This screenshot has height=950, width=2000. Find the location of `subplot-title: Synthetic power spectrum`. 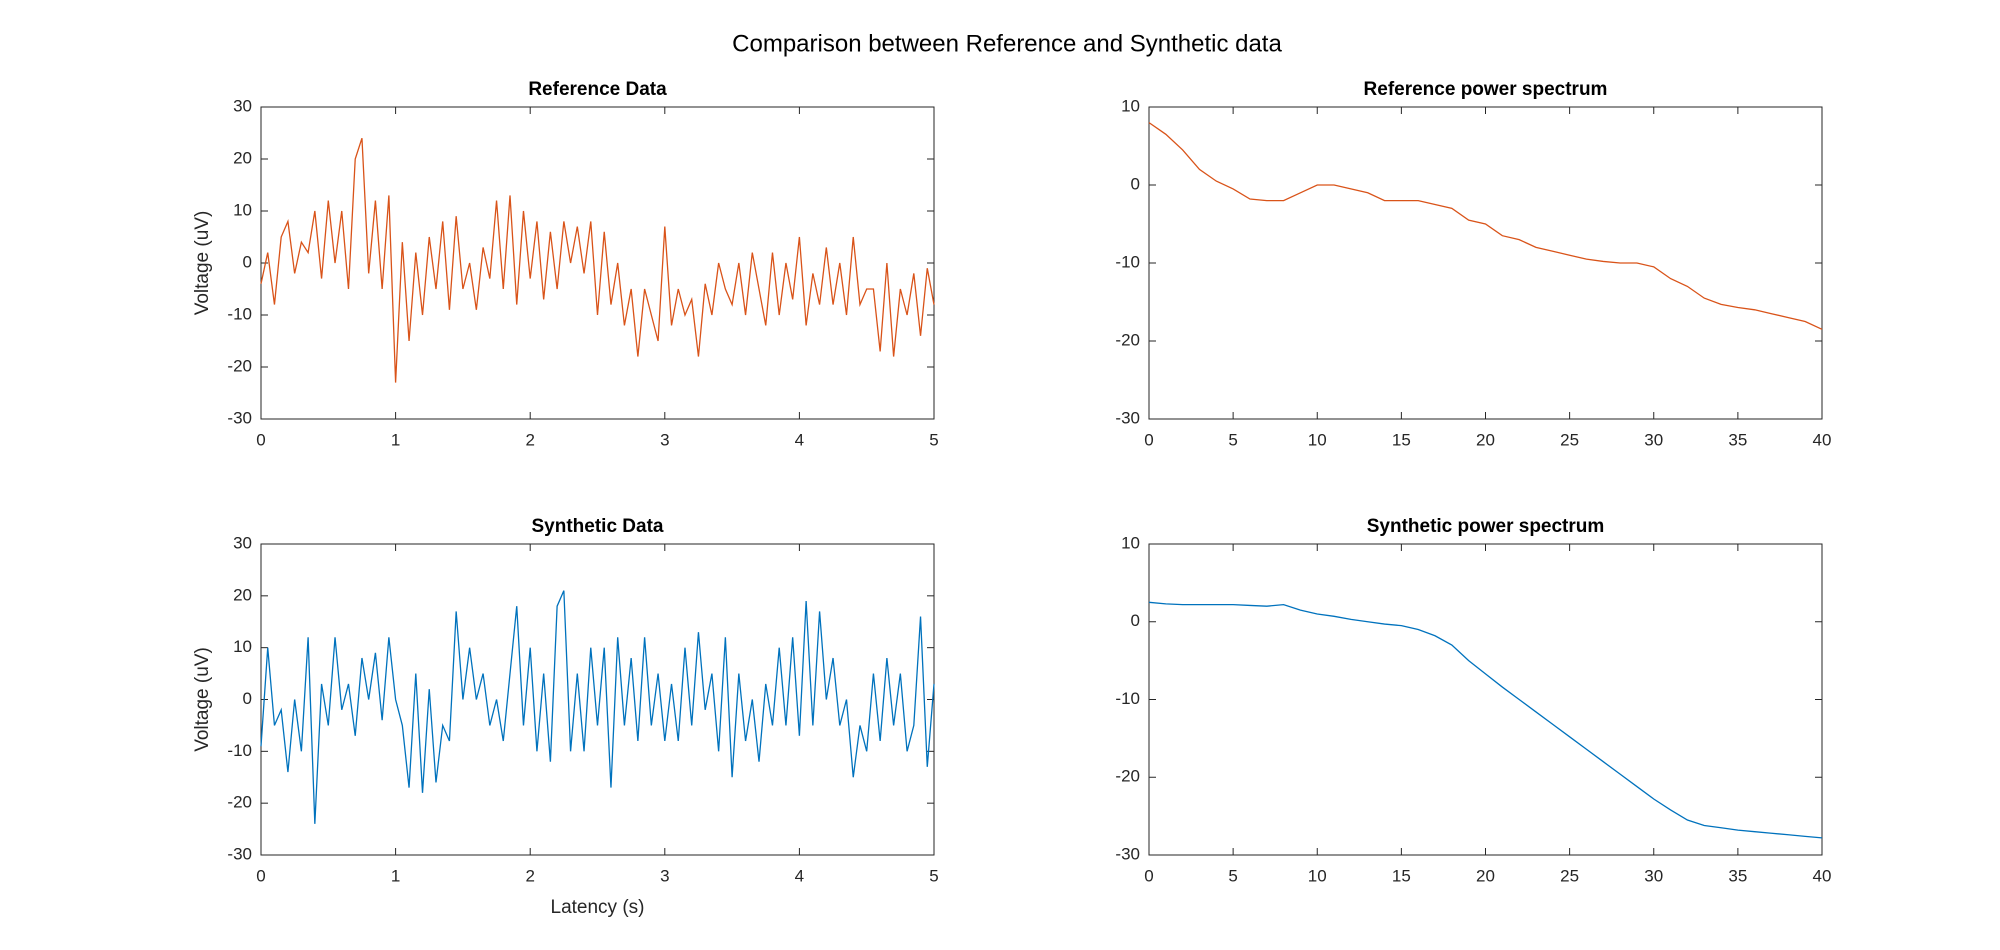

subplot-title: Synthetic power spectrum is located at coordinates (1486, 526).